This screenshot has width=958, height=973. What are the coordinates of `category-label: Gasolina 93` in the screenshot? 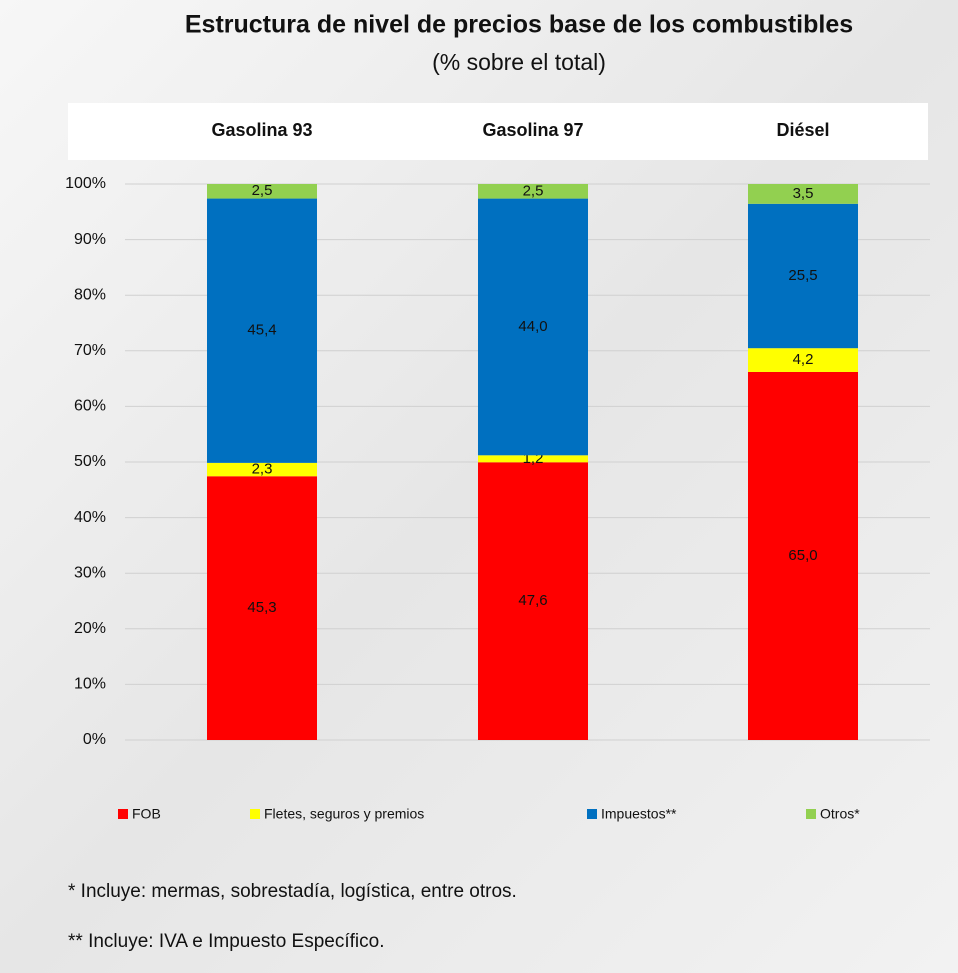 It's located at (261, 130).